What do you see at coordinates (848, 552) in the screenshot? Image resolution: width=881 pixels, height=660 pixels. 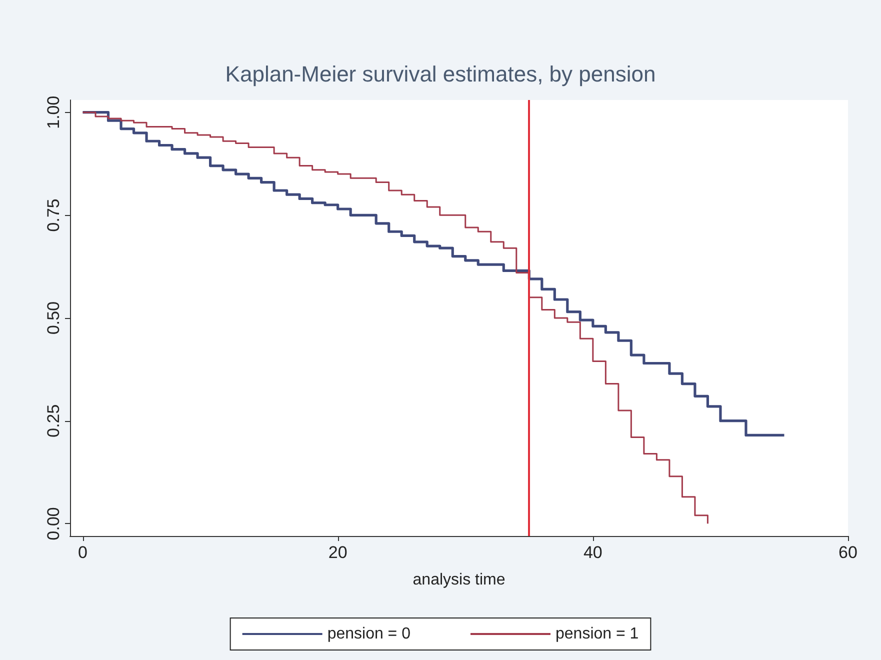 I see `x-tick-label: 60` at bounding box center [848, 552].